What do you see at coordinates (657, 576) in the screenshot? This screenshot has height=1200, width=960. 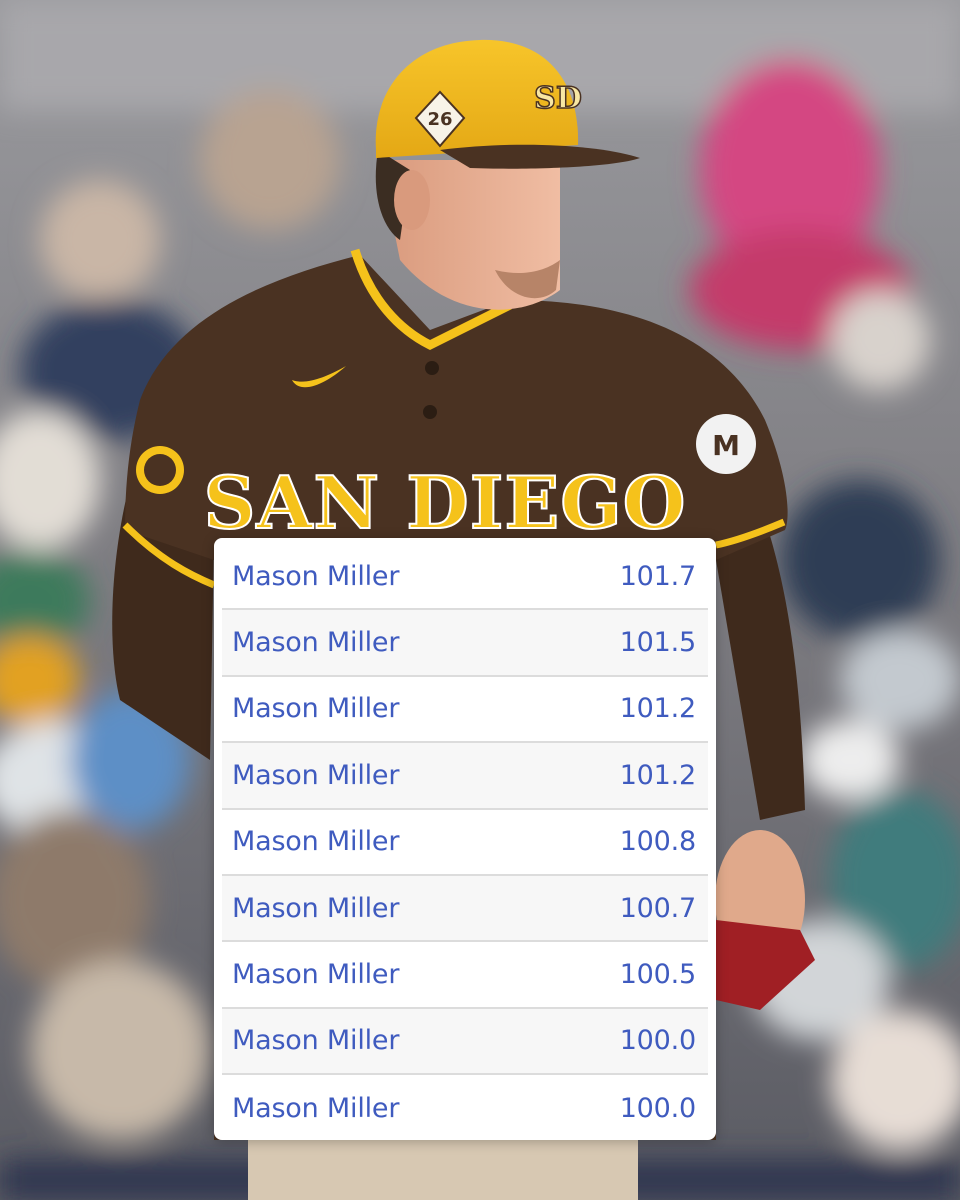 I see `pitch-velocity: 101.7` at bounding box center [657, 576].